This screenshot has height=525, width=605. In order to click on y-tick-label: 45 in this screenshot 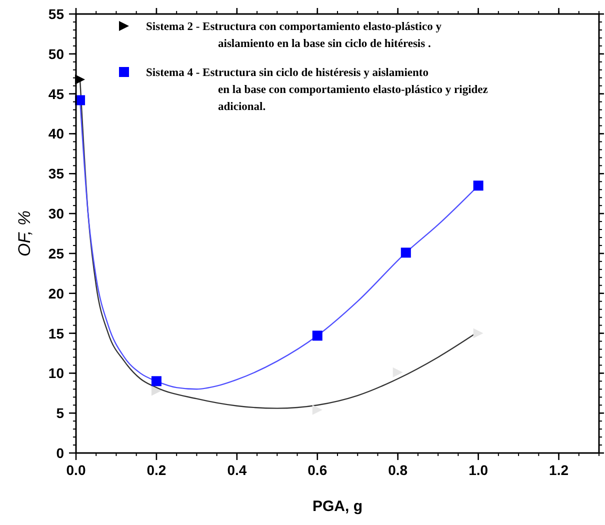, I will do `click(56, 94)`.